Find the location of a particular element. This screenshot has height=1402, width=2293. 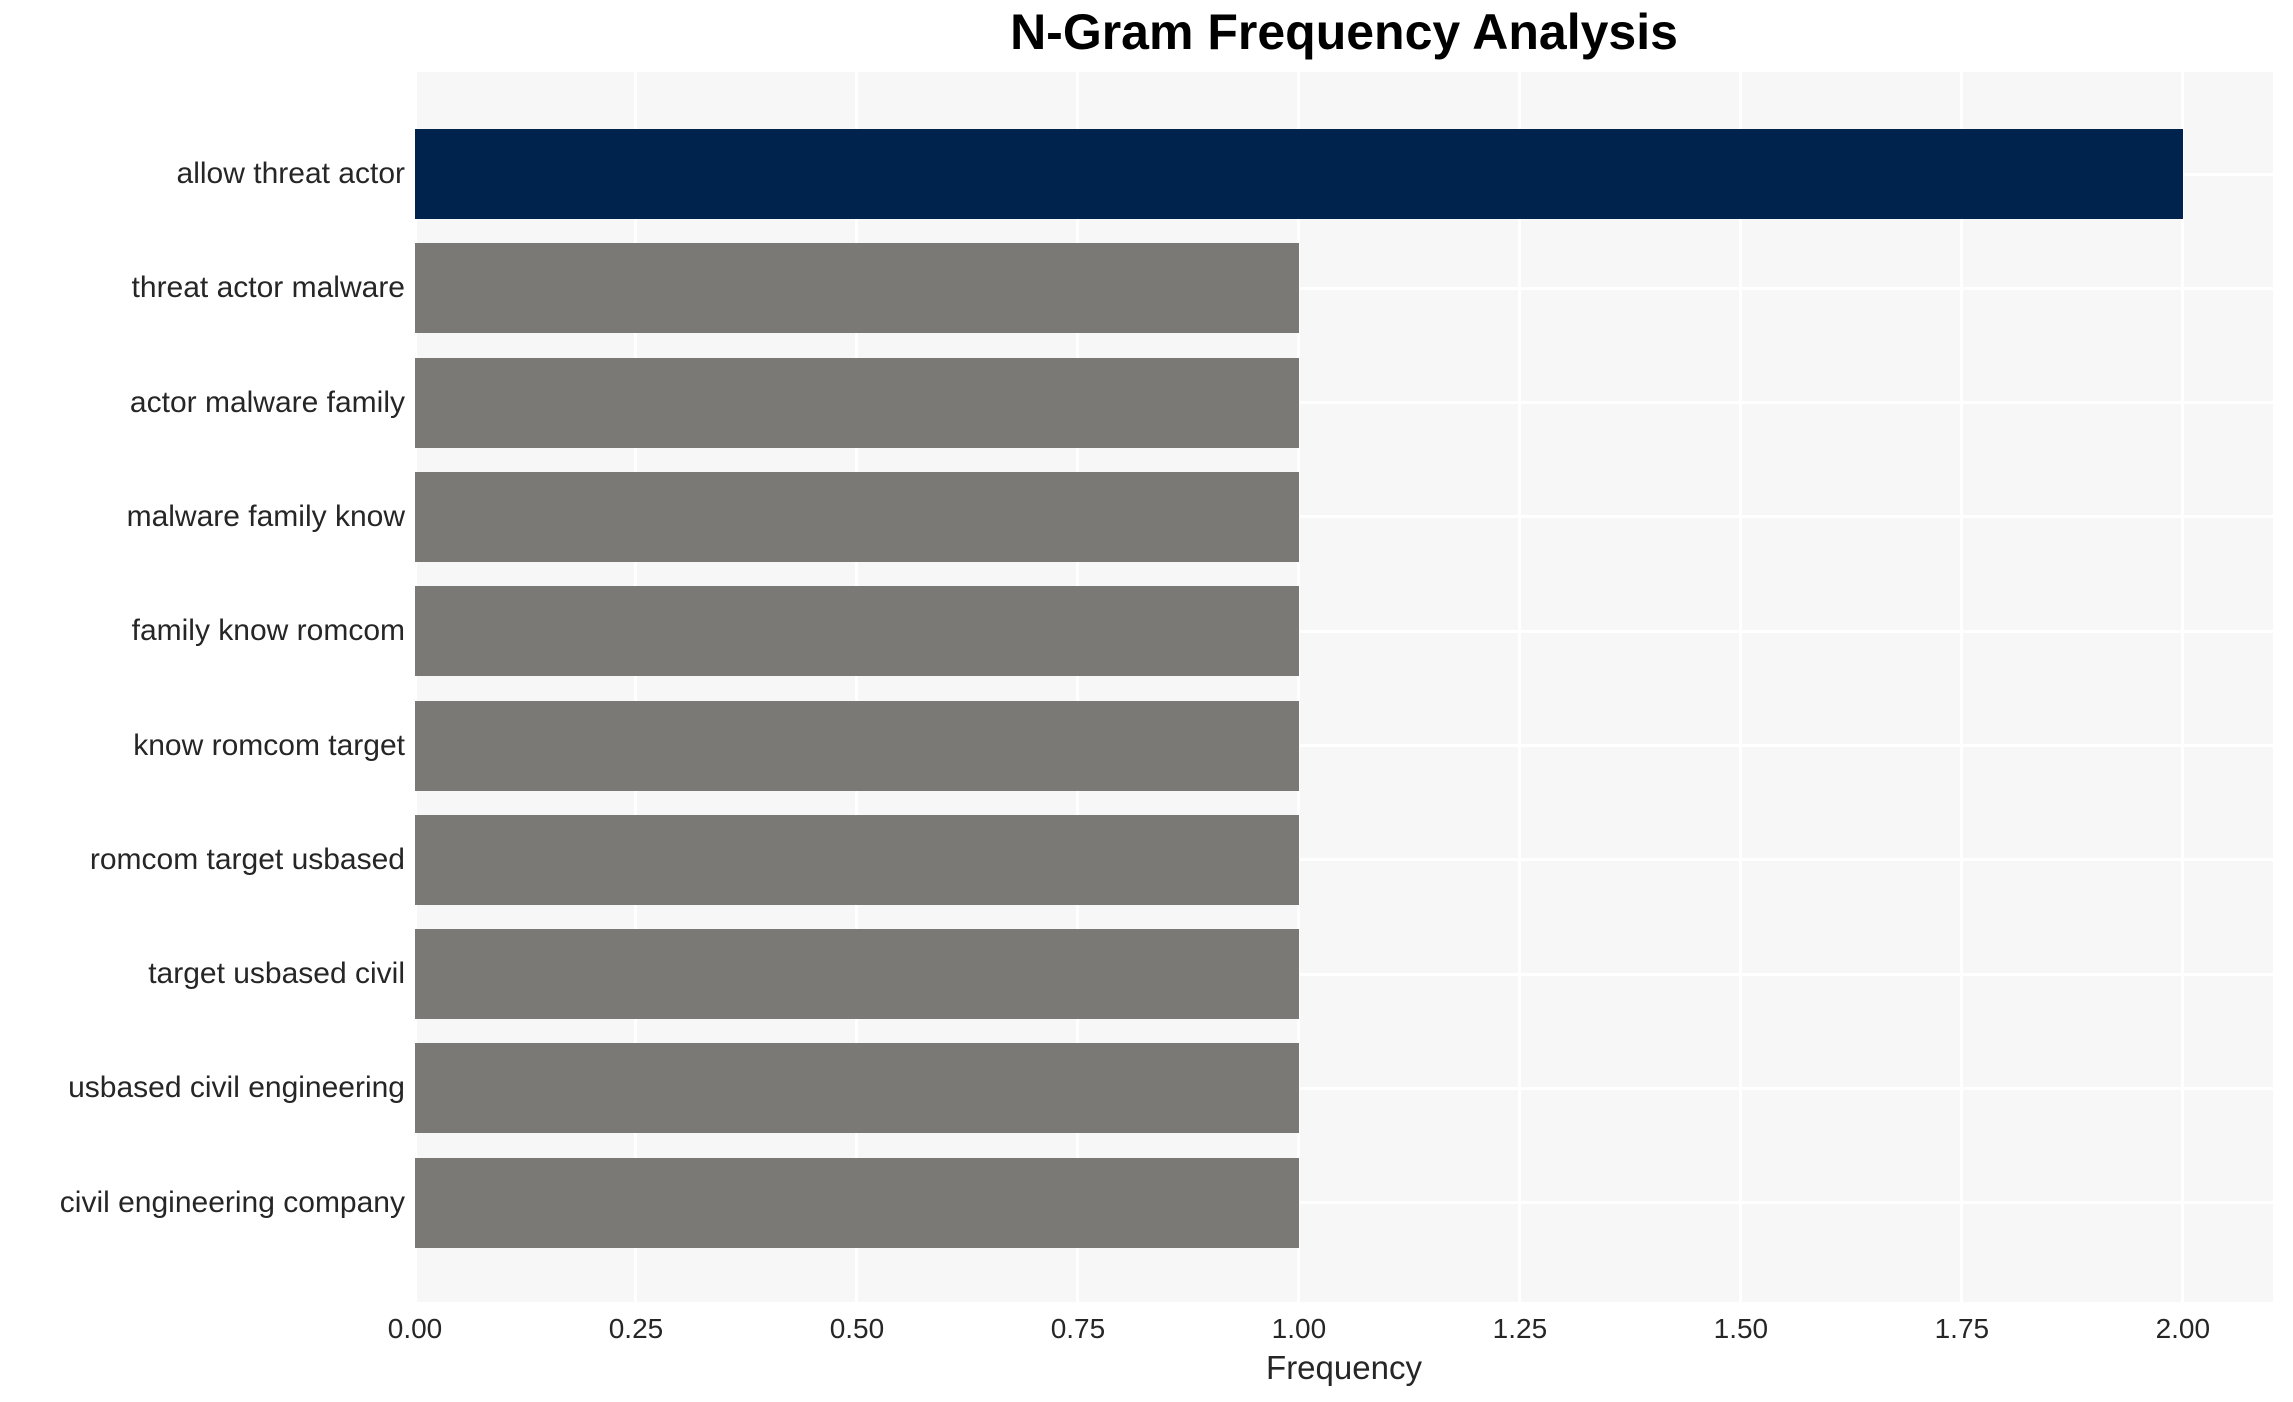

gridline-x-1.50 is located at coordinates (1741, 687).